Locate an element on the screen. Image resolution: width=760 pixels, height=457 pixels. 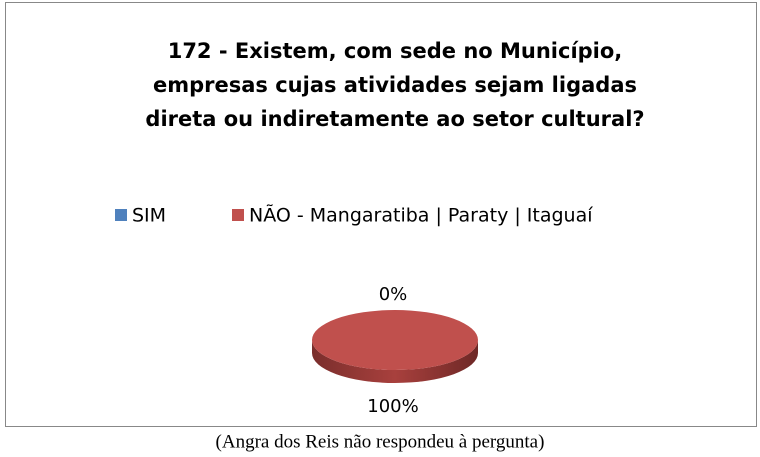
data-label: 100% is located at coordinates (392, 406).